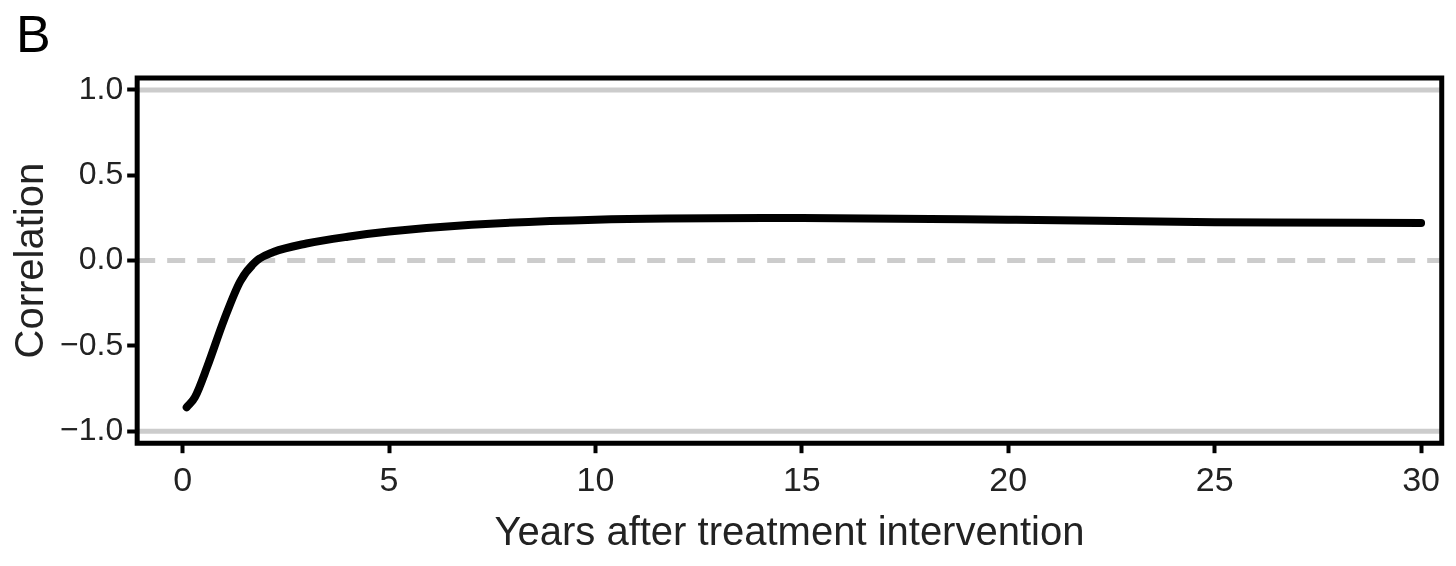 The image size is (1456, 566). Describe the element at coordinates (1421, 478) in the screenshot. I see `x-tick-label: 30` at that location.